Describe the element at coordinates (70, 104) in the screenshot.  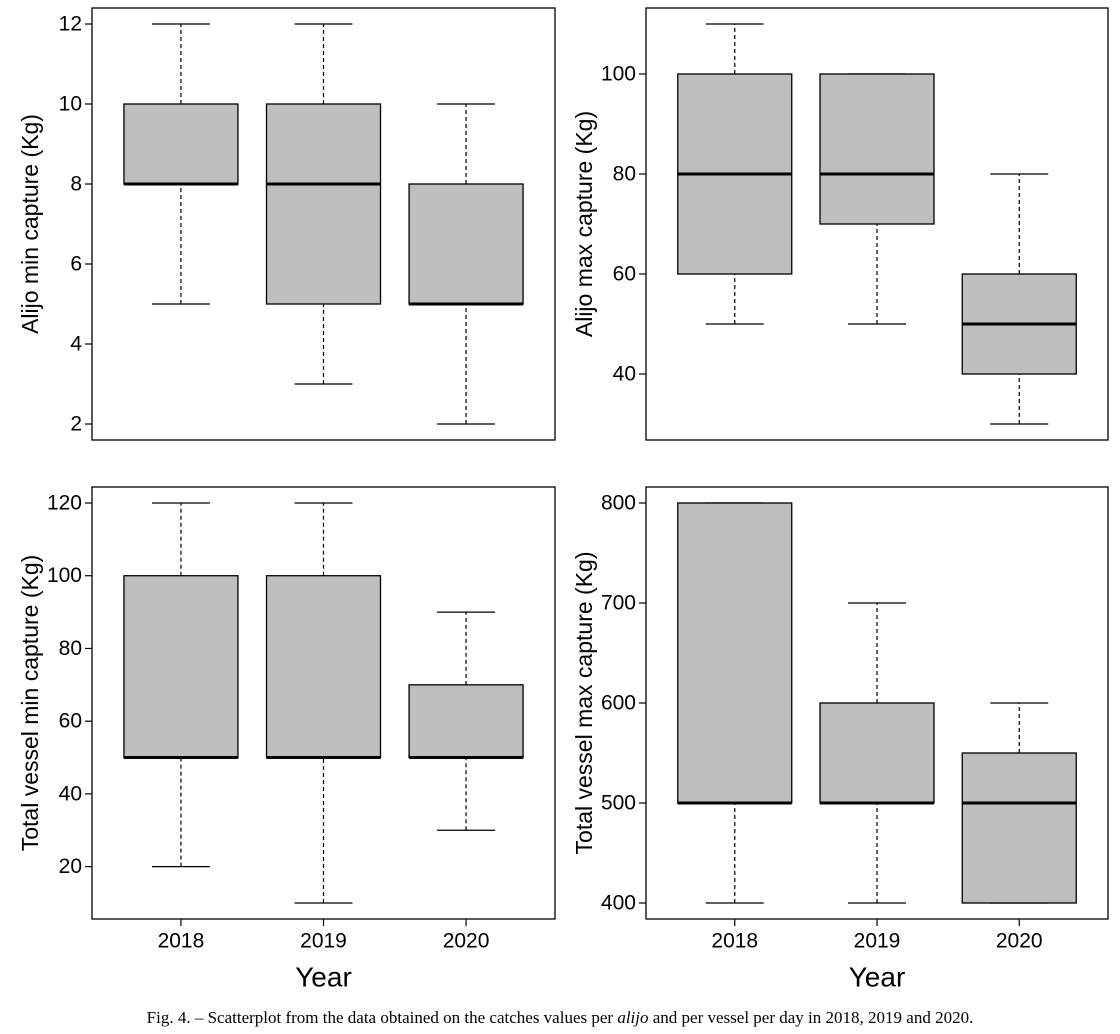
I see `y-tick-label: 10` at that location.